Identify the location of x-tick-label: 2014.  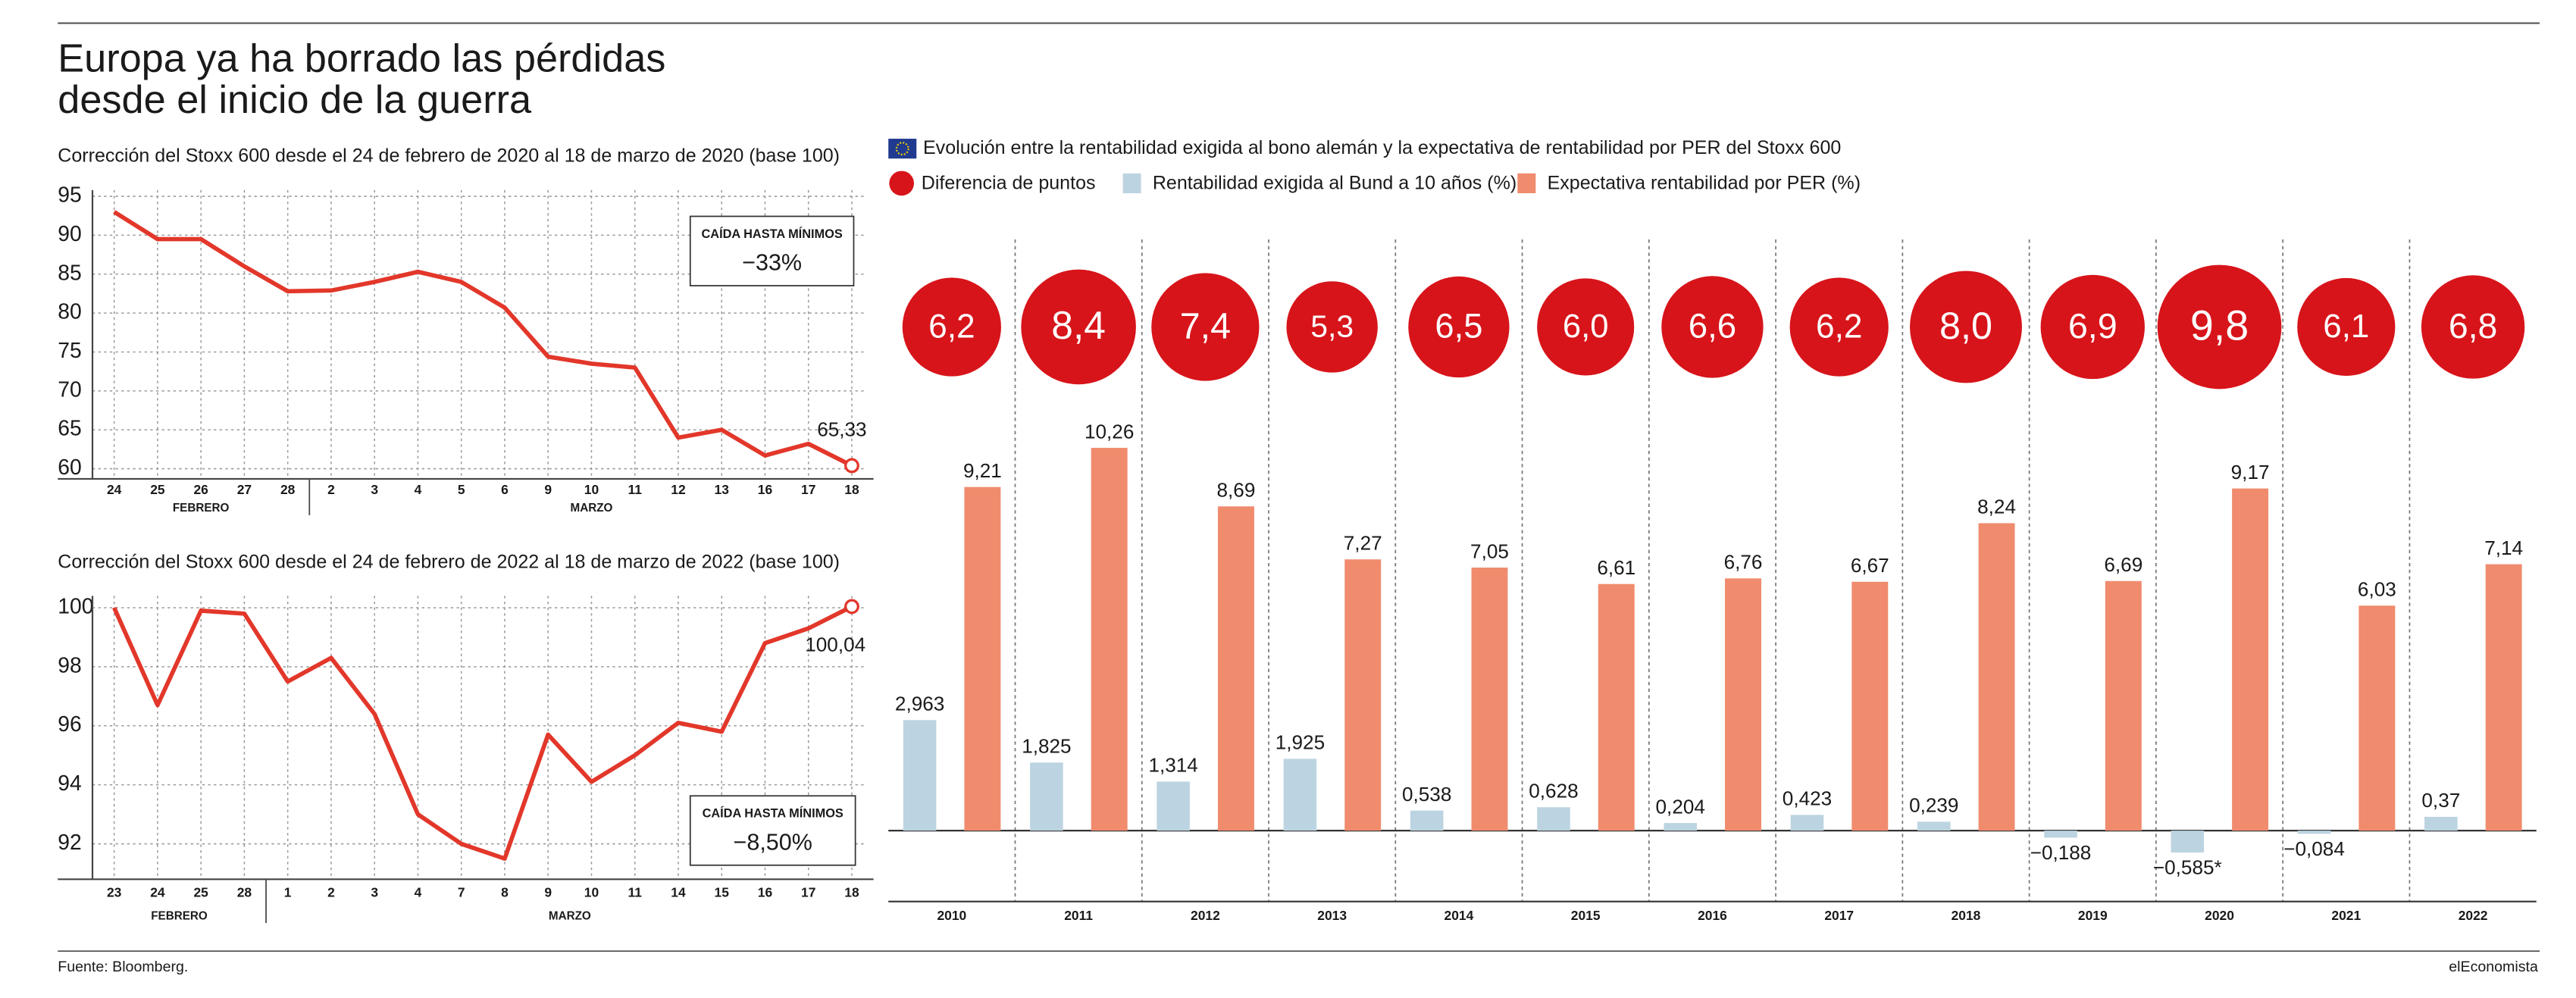
(1459, 915).